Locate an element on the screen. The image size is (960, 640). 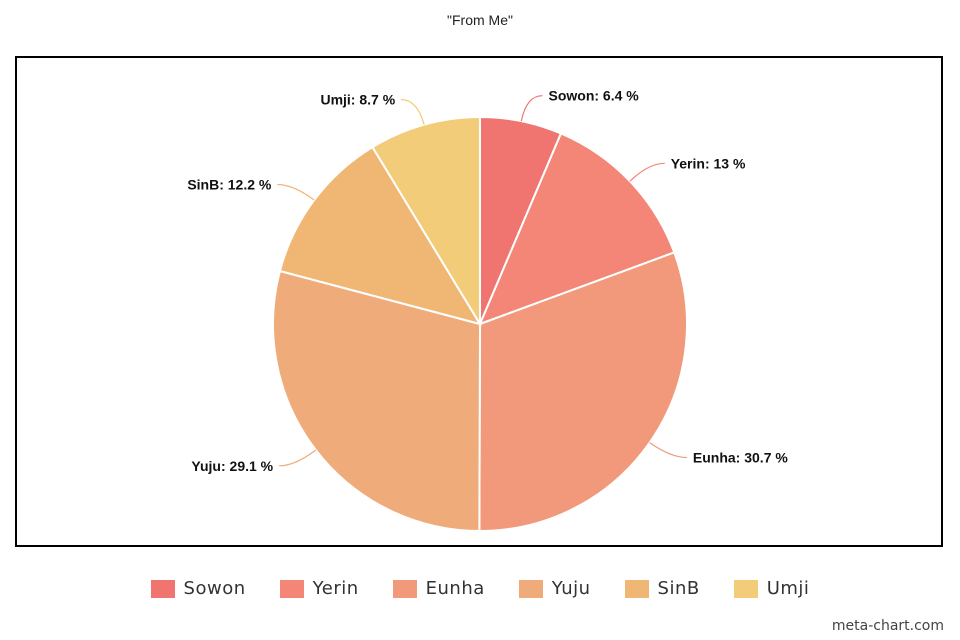
legend-item-yuju: Yuju is located at coordinates (554, 588).